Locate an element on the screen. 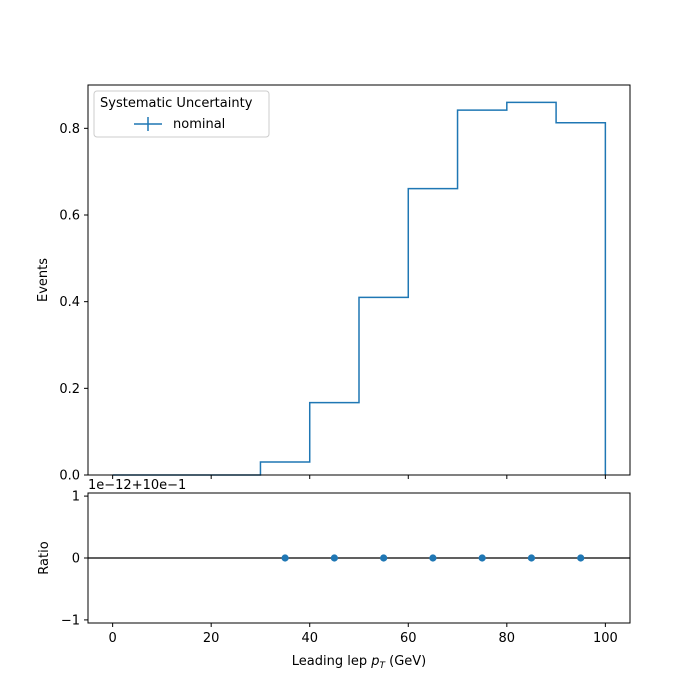 Image resolution: width=700 pixels, height=700 pixels. ratio-xtick-label: 0 is located at coordinates (112, 638).